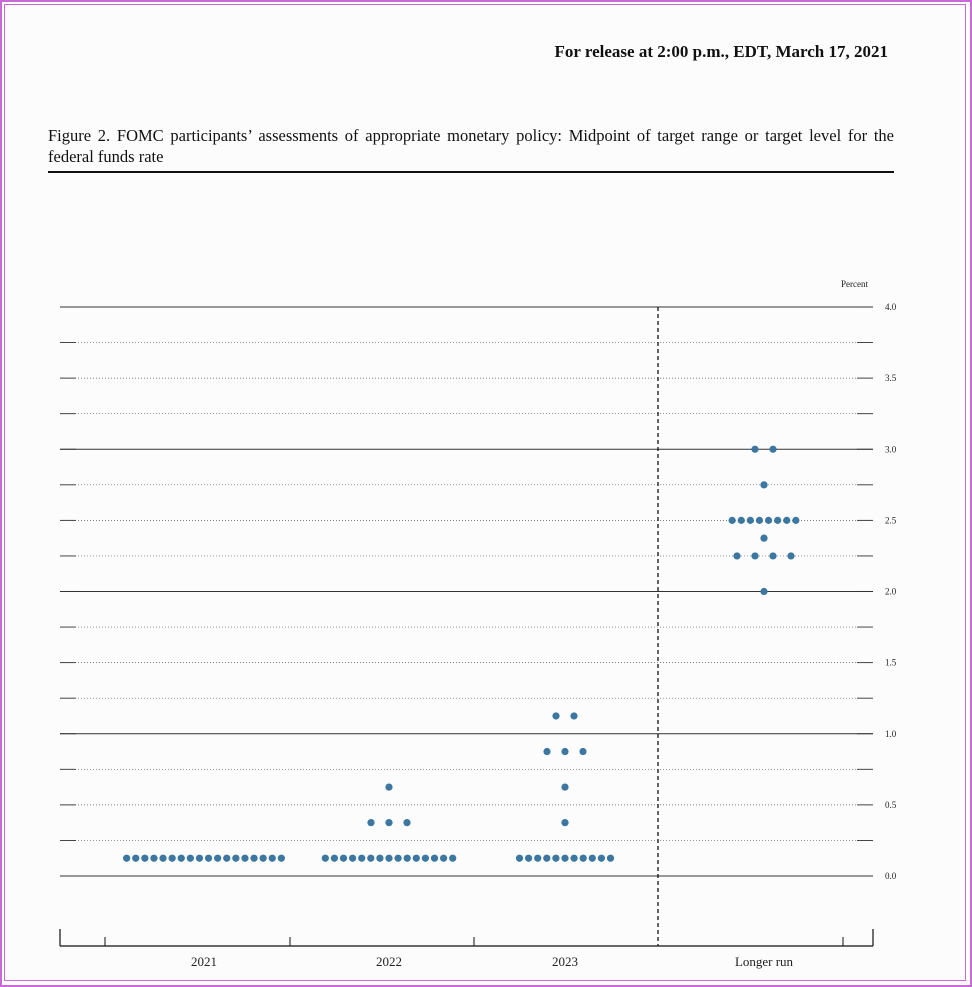 The width and height of the screenshot is (972, 987). What do you see at coordinates (891, 876) in the screenshot?
I see `y-tick-label: 0.0` at bounding box center [891, 876].